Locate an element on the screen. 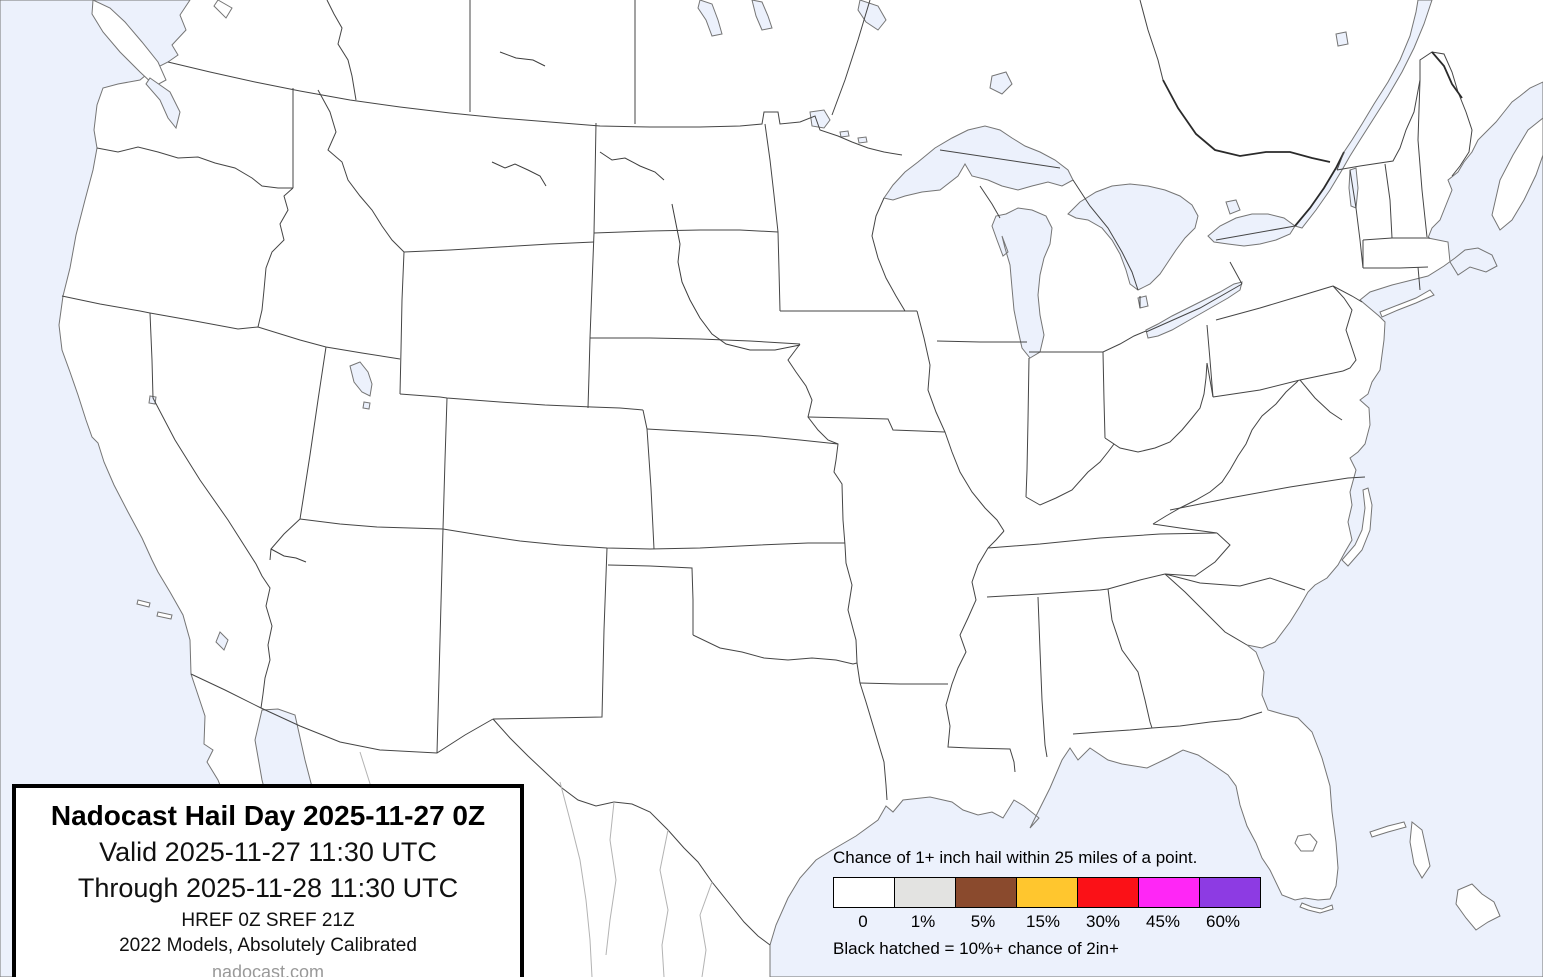  illinois-indiana-border is located at coordinates (1027, 427).